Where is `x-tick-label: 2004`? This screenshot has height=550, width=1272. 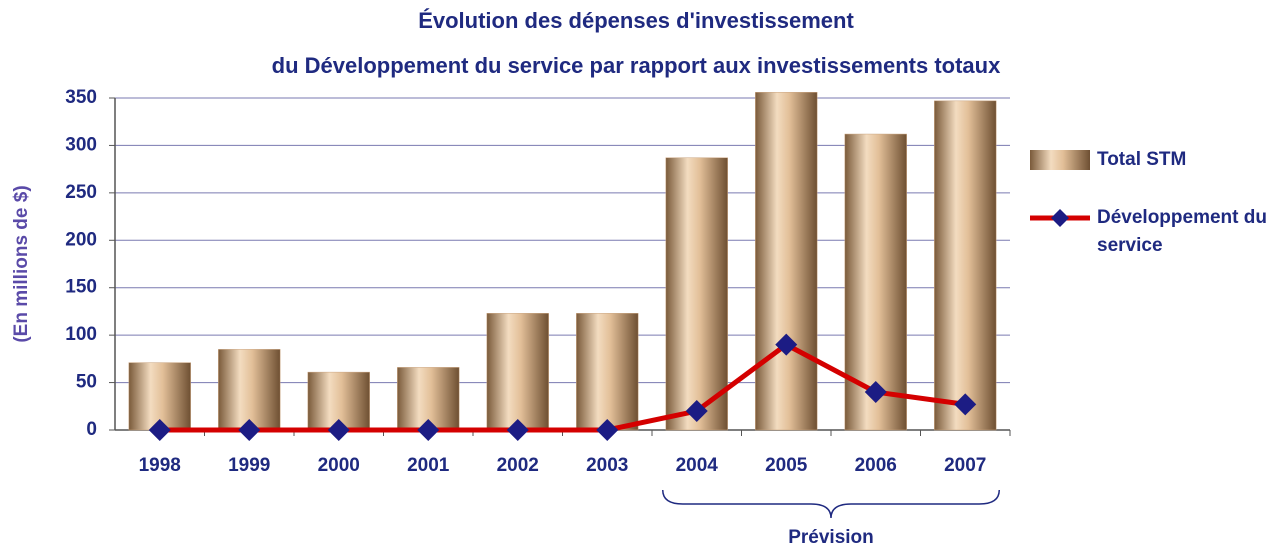
x-tick-label: 2004 is located at coordinates (697, 465).